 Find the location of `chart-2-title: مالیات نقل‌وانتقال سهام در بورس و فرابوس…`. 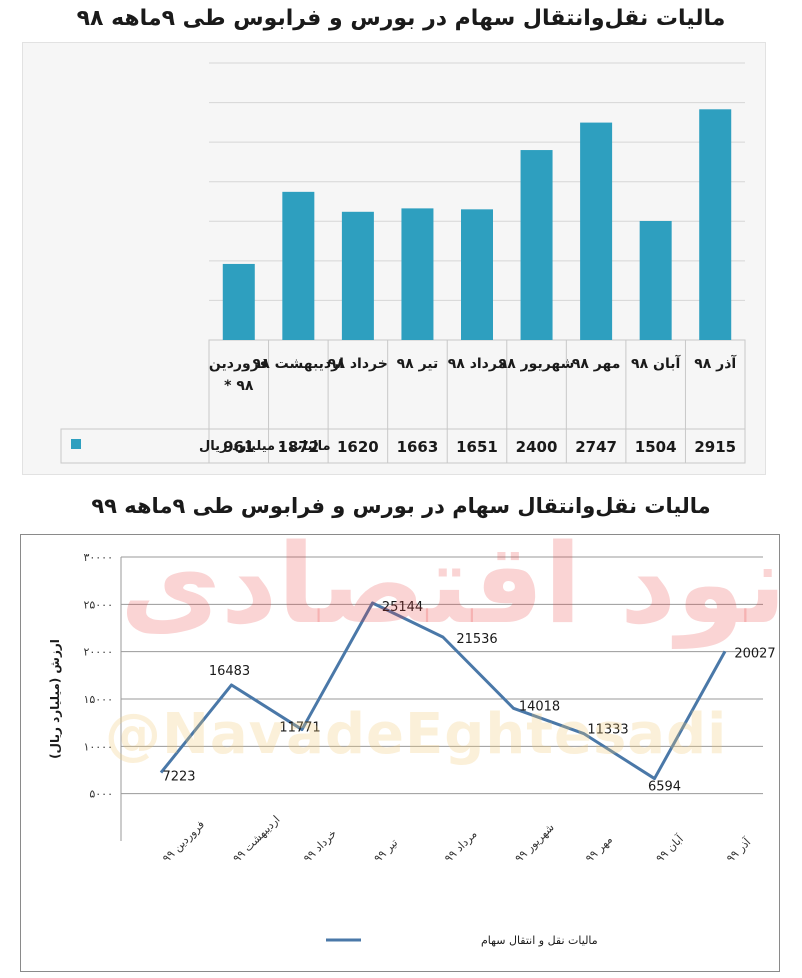

chart-2-title: مالیات نقل‌وانتقال سهام در بورس و فرابوس… is located at coordinates (401, 506).